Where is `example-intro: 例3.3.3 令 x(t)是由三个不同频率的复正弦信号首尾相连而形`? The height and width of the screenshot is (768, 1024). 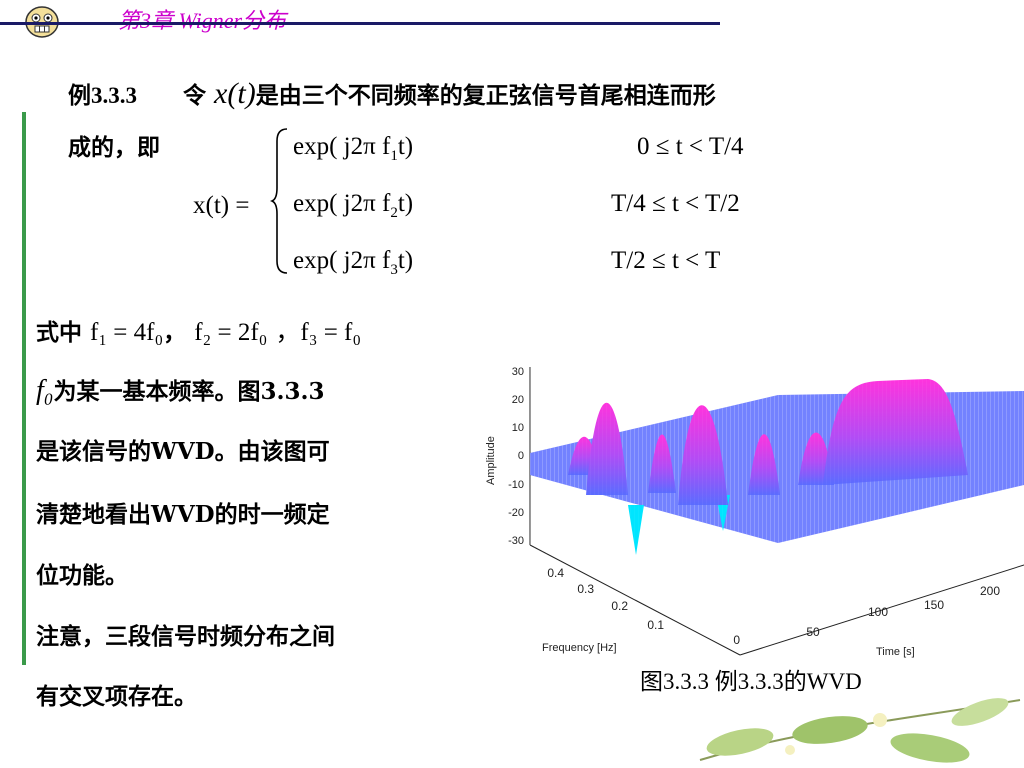 example-intro: 例3.3.3 令 x(t)是由三个不同频率的复正弦信号首尾相连而形 is located at coordinates (392, 93).